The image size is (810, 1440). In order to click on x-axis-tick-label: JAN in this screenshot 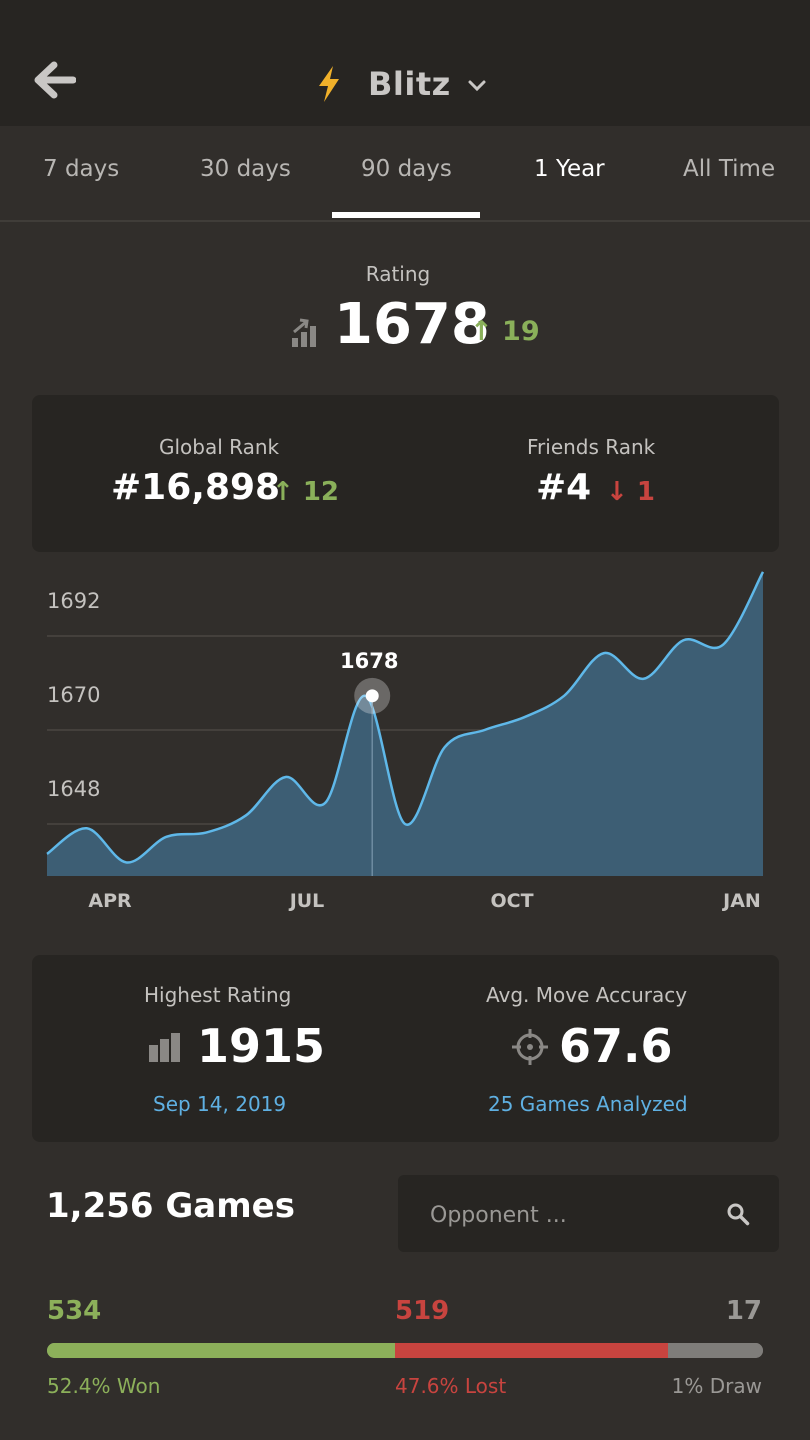, I will do `click(741, 901)`.